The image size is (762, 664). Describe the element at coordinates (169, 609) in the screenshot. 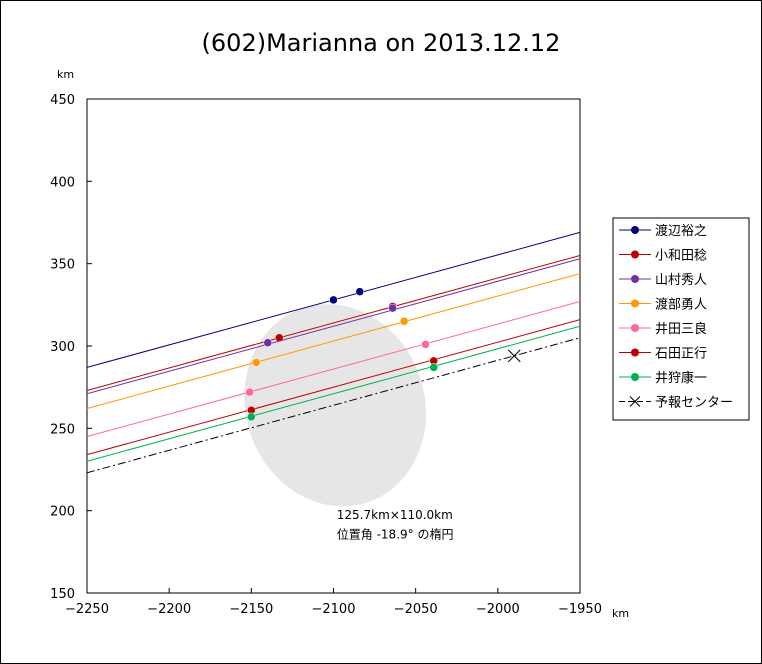

I see `x-tick-label-1: −2200` at that location.